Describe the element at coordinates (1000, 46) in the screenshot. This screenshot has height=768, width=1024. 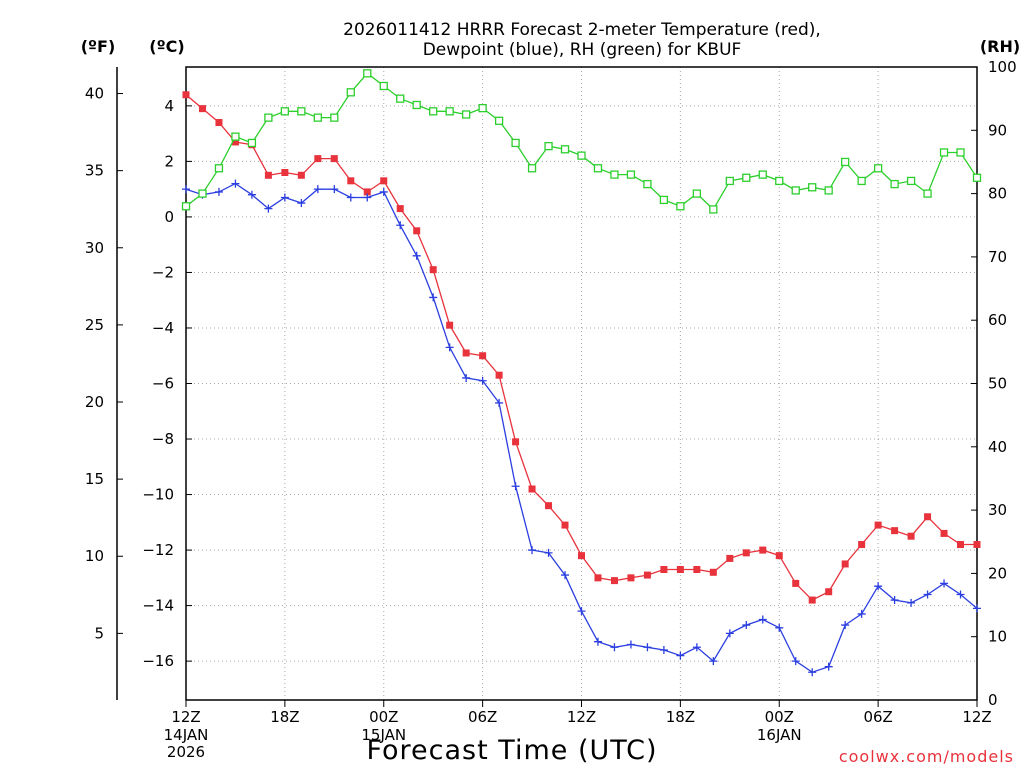
I see `rh-unit-label: (RH)` at that location.